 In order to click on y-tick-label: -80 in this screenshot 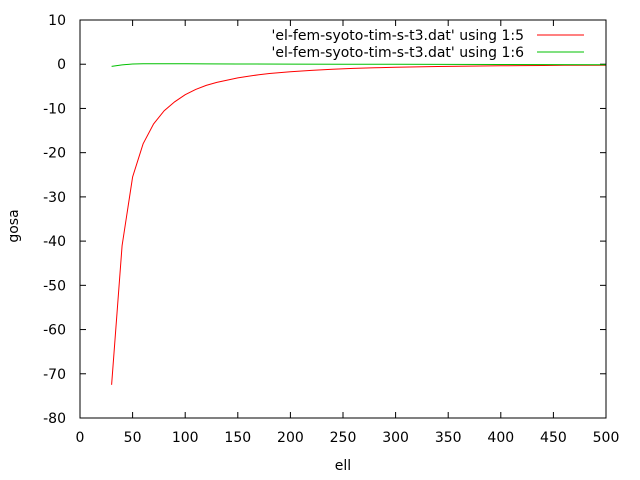, I will do `click(54, 419)`.